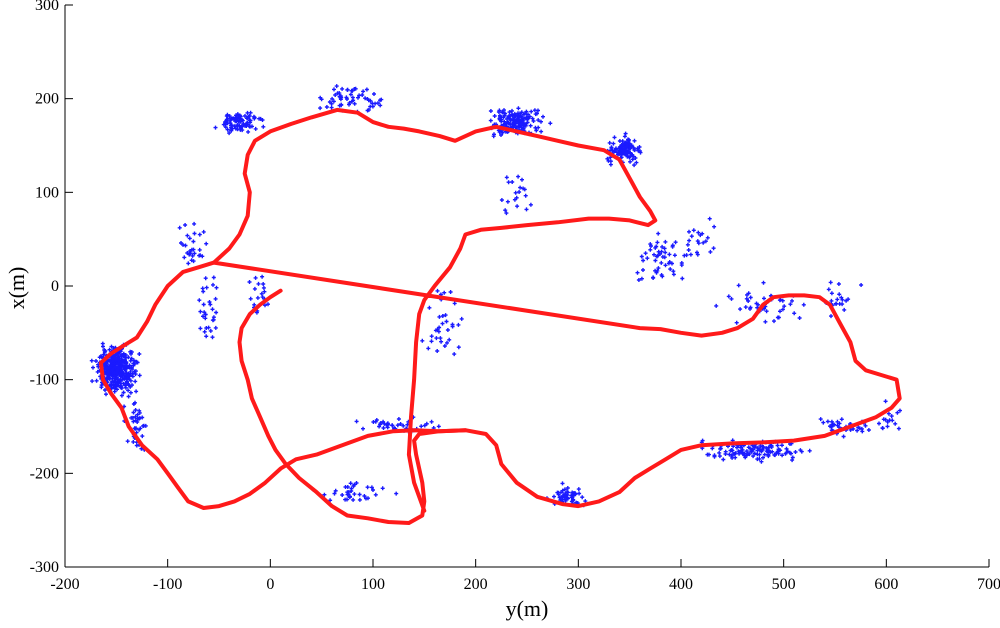  What do you see at coordinates (373, 584) in the screenshot?
I see `x-tick-label: 100` at bounding box center [373, 584].